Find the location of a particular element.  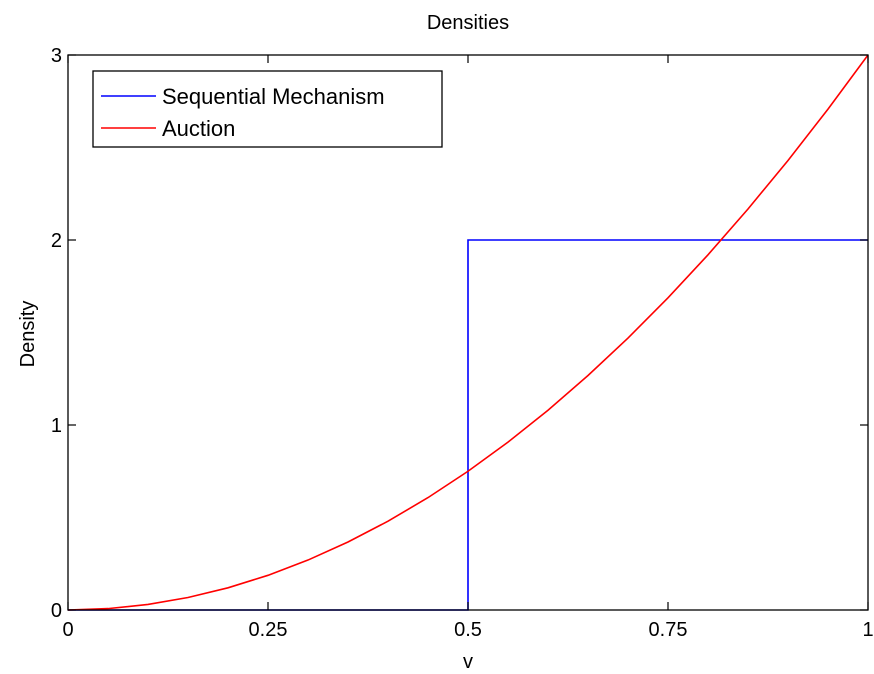

x-tick-label: 0.25 is located at coordinates (268, 630).